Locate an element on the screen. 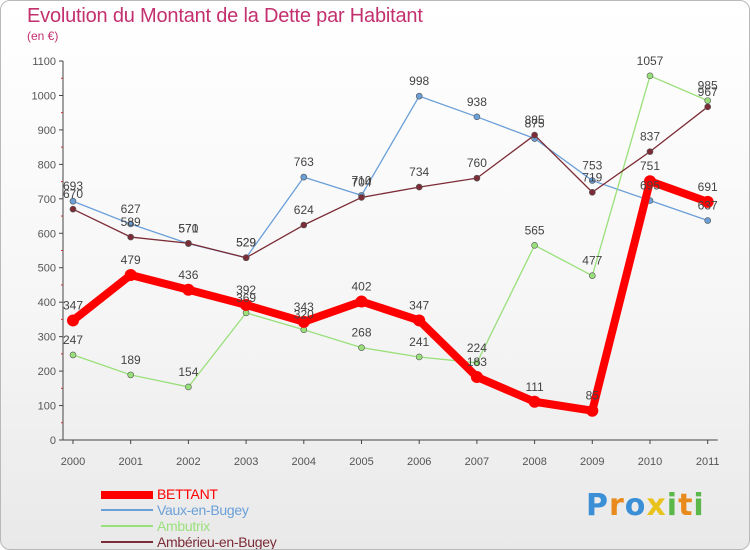 This screenshot has height=550, width=750. data-label-amberieu-en-bugey: 589 is located at coordinates (131, 222).